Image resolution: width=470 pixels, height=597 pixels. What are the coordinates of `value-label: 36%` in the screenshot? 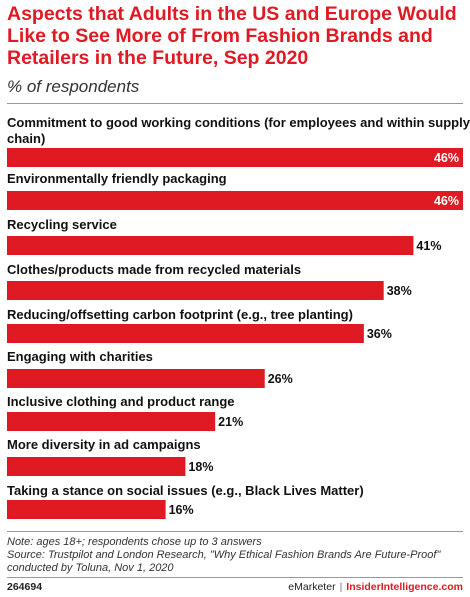 It's located at (379, 334).